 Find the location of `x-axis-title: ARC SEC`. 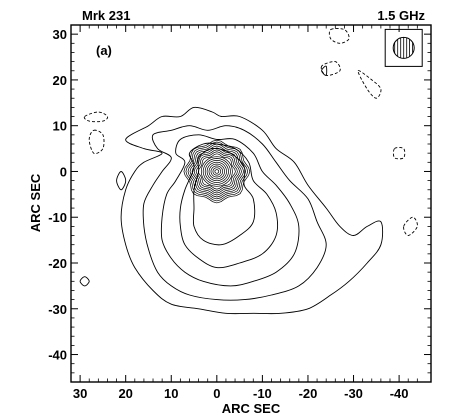

x-axis-title: ARC SEC is located at coordinates (251, 408).